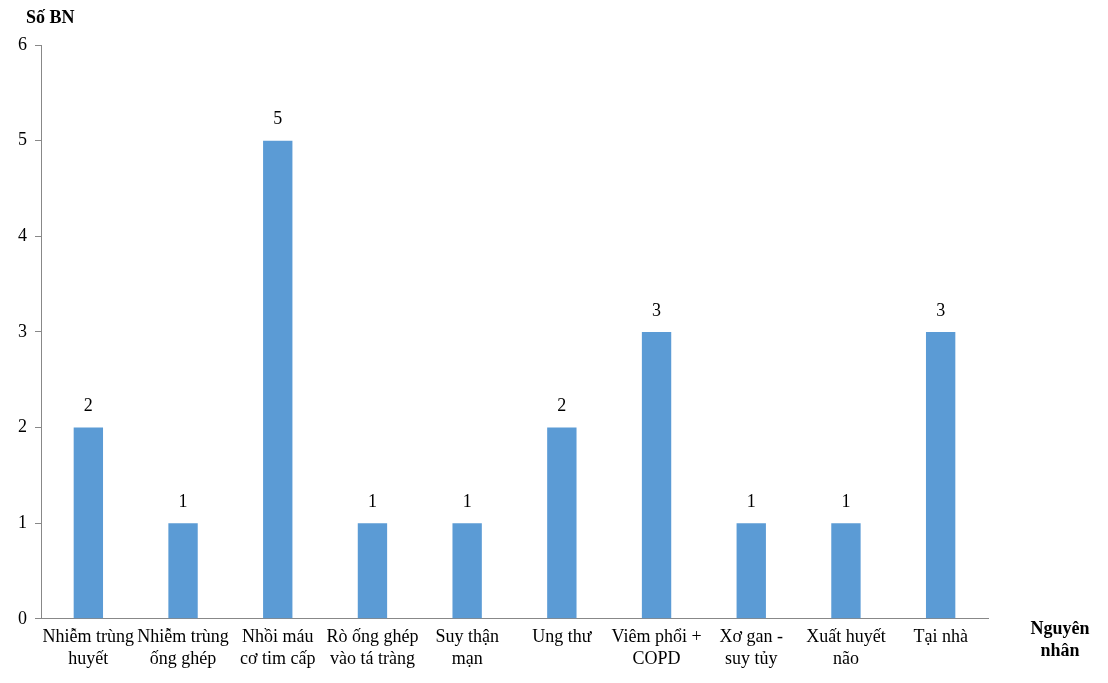 The image size is (1108, 683). What do you see at coordinates (22, 43) in the screenshot?
I see `y-tick-label: 6` at bounding box center [22, 43].